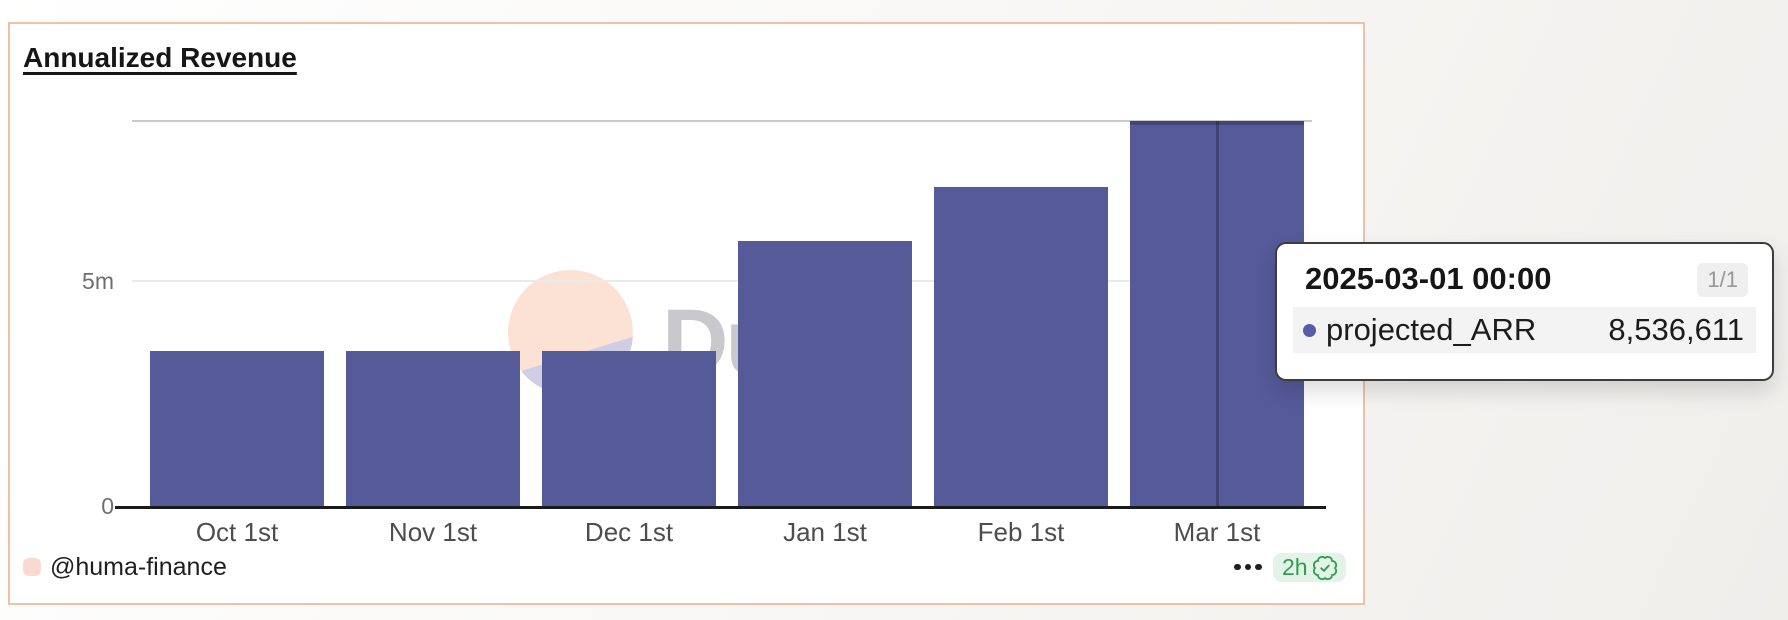 This screenshot has height=620, width=1788. I want to click on more-options-button, so click(1249, 567).